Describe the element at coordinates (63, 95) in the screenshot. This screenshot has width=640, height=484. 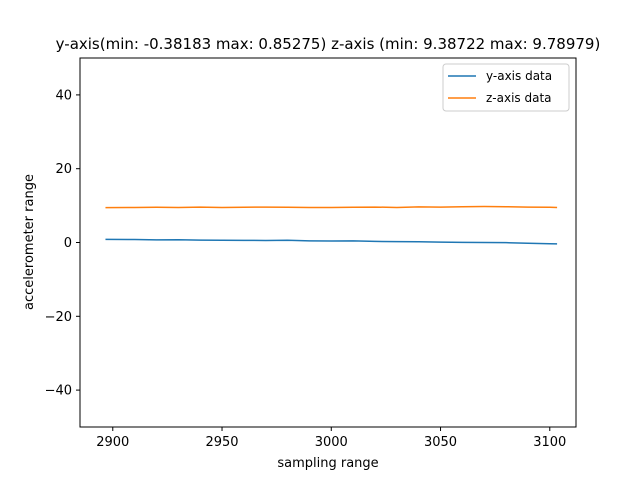
I see `y-tick-label: 40` at that location.